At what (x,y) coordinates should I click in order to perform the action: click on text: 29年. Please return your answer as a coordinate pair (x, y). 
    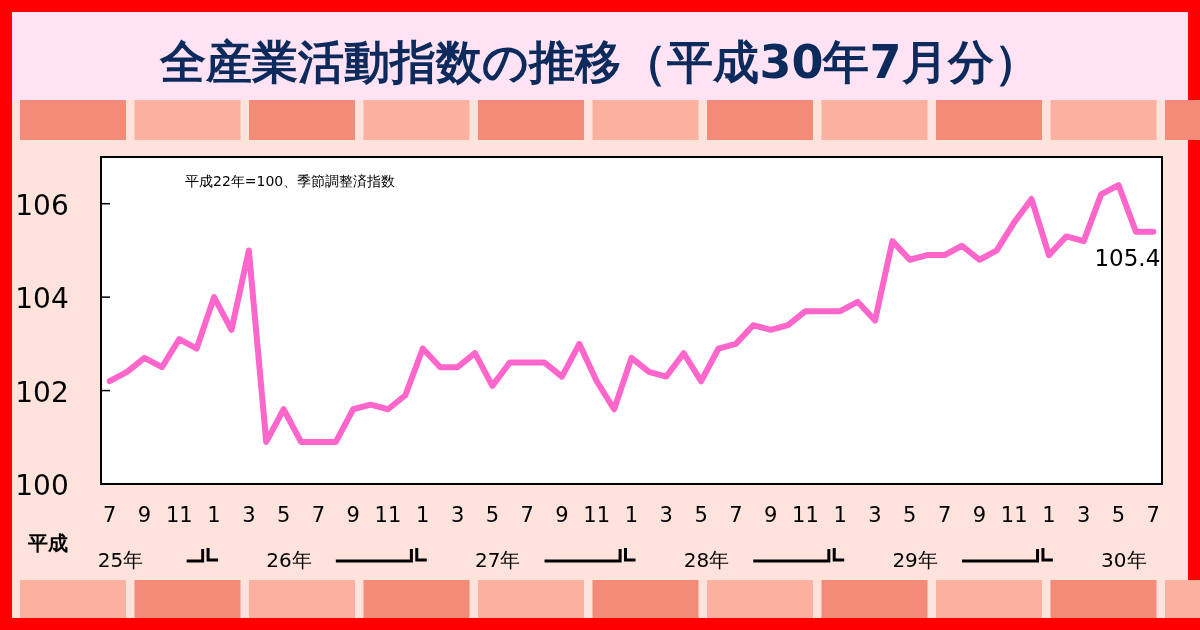
    Looking at the image, I should click on (915, 560).